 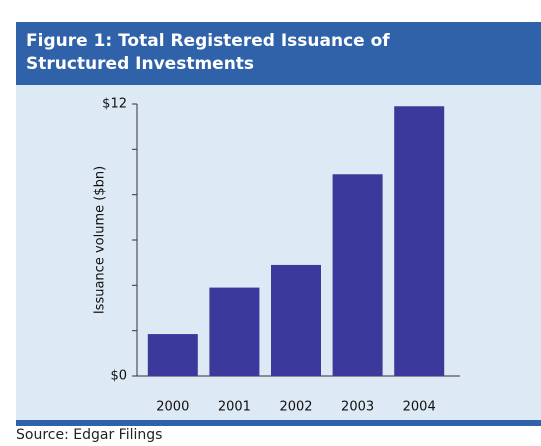 I want to click on x-tick-label: 2000, so click(x=172, y=407).